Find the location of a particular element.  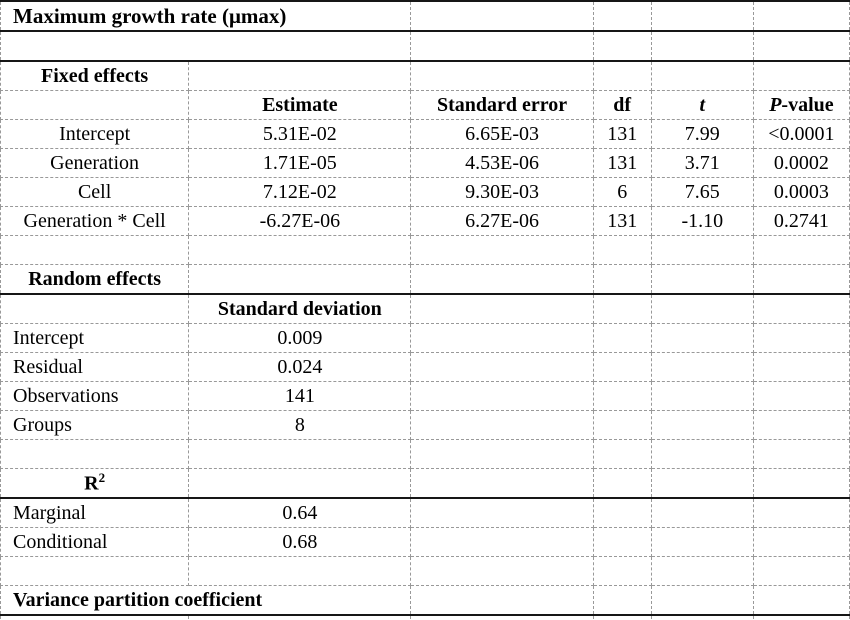

fixed-effects-header-row: Estimate Standard error df t P-value is located at coordinates (425, 105).